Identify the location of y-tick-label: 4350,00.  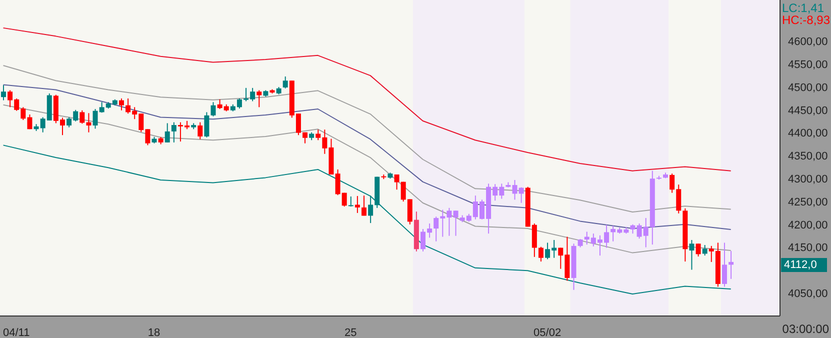
(808, 156).